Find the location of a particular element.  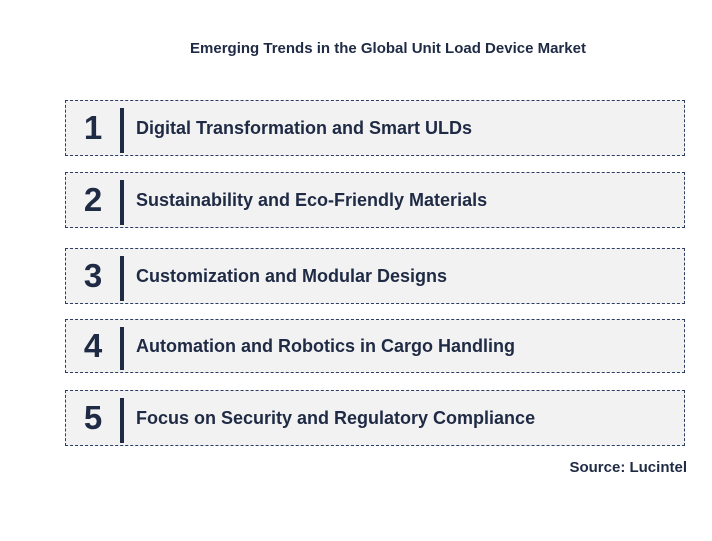

trend-number: 1 is located at coordinates (93, 127).